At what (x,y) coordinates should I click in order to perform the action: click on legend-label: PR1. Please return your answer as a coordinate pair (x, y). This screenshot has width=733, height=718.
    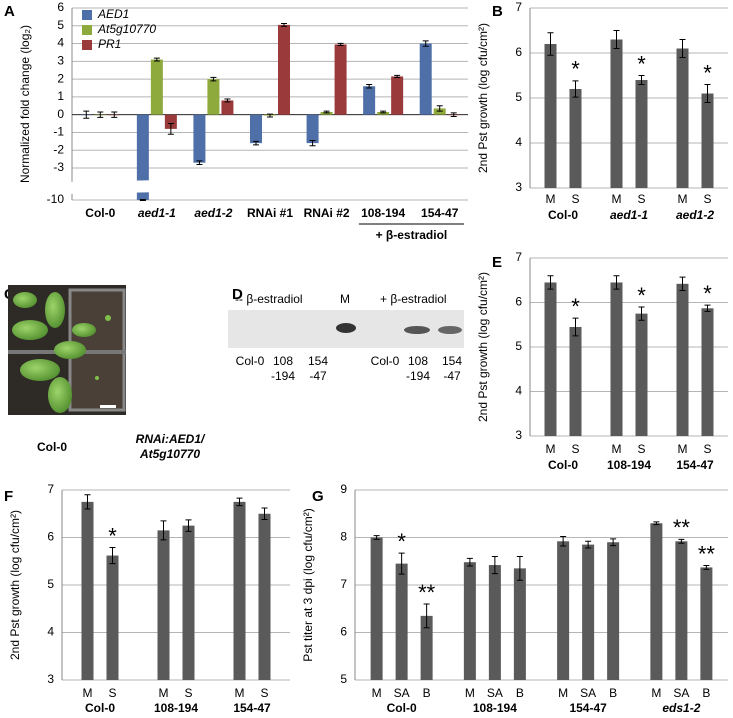
    Looking at the image, I should click on (109, 44).